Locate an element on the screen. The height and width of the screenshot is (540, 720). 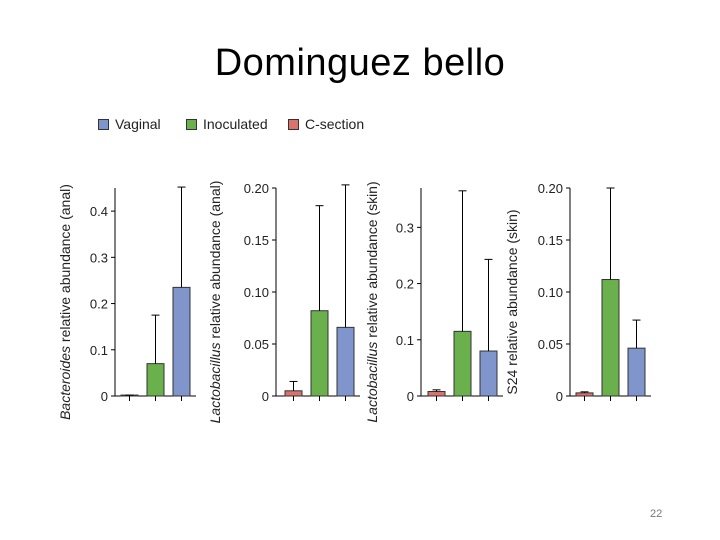
legend-label-c-section: C-section is located at coordinates (335, 124).